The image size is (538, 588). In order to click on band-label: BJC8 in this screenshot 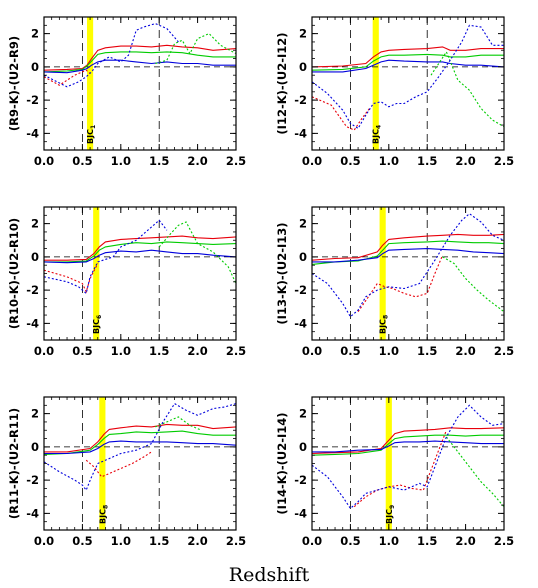, I will do `click(103, 514)`.